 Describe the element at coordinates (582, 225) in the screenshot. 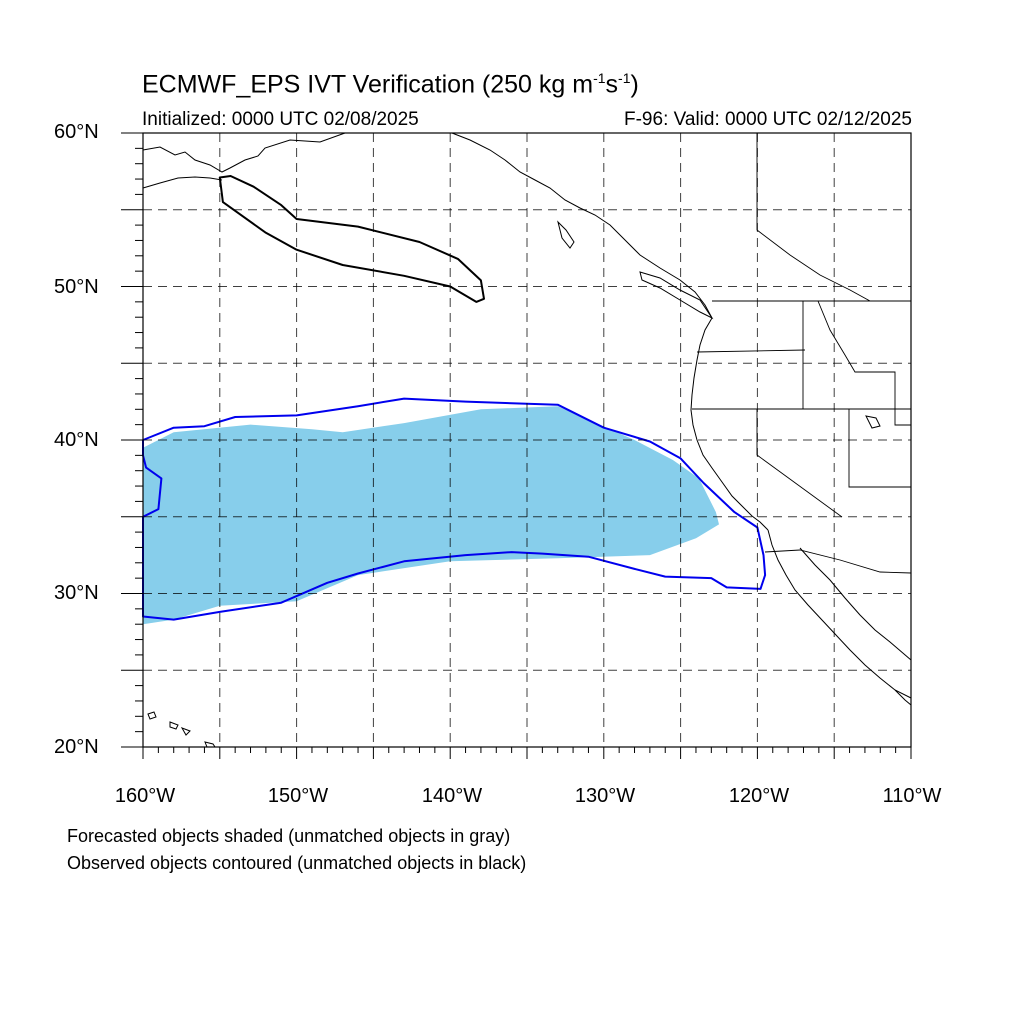

I see `bc-coast` at that location.